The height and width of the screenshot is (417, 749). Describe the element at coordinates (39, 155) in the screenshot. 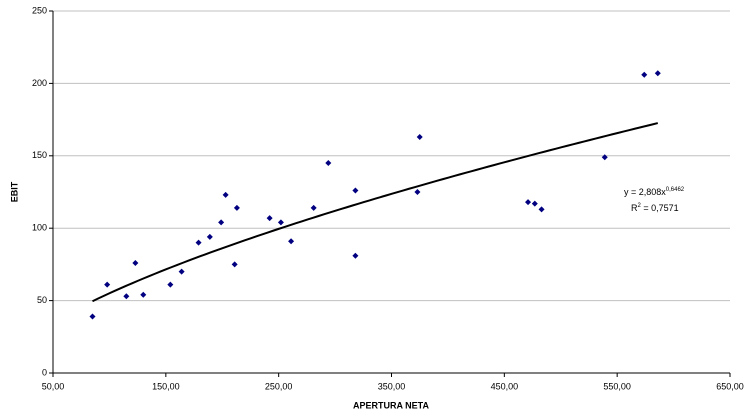

I see `y-tick-label: 150` at that location.